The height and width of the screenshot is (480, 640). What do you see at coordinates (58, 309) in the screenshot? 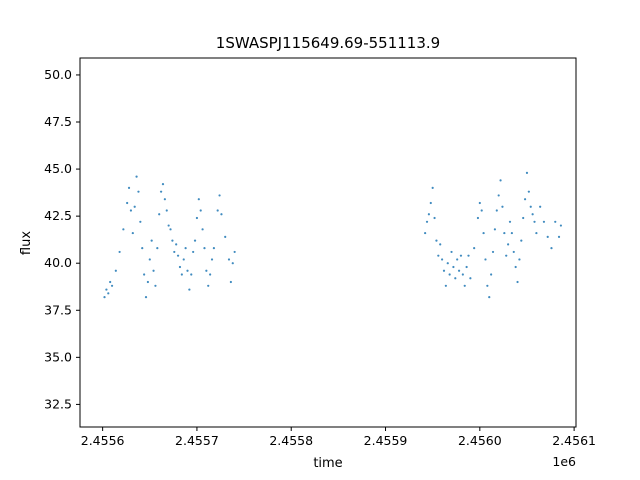
I see `y-tick-label: 37.5` at bounding box center [58, 309].